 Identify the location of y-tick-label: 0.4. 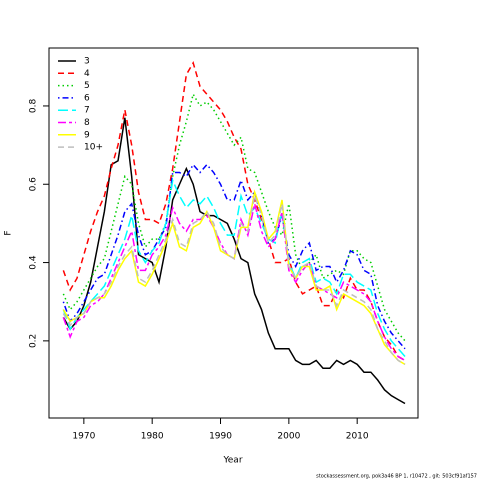
(34, 262).